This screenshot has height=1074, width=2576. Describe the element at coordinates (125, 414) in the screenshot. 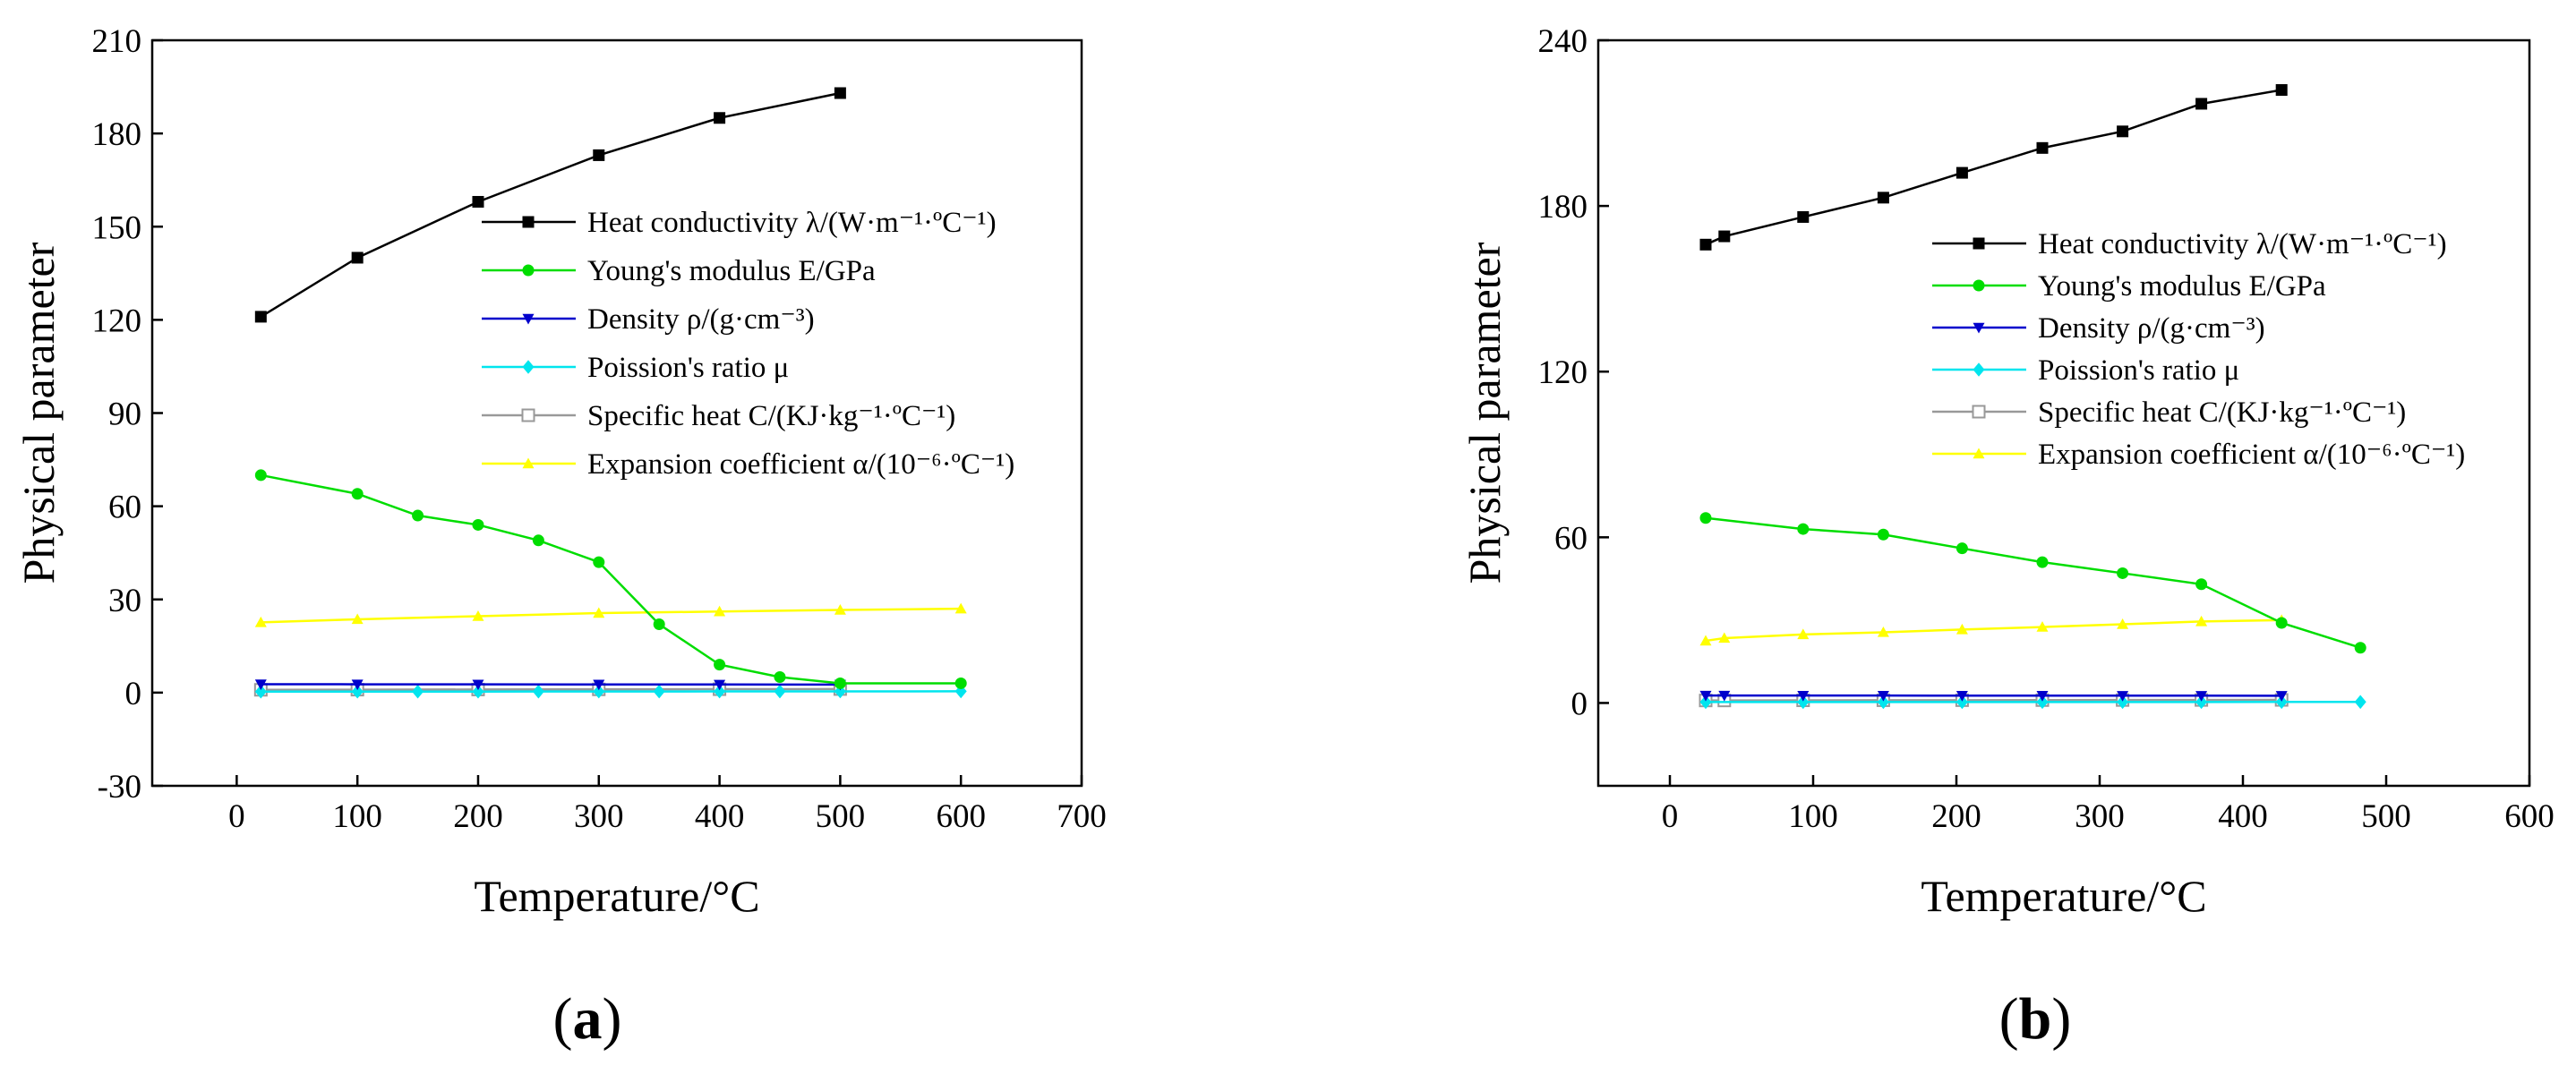

I see `chart-a-y-tick-label: 90` at that location.